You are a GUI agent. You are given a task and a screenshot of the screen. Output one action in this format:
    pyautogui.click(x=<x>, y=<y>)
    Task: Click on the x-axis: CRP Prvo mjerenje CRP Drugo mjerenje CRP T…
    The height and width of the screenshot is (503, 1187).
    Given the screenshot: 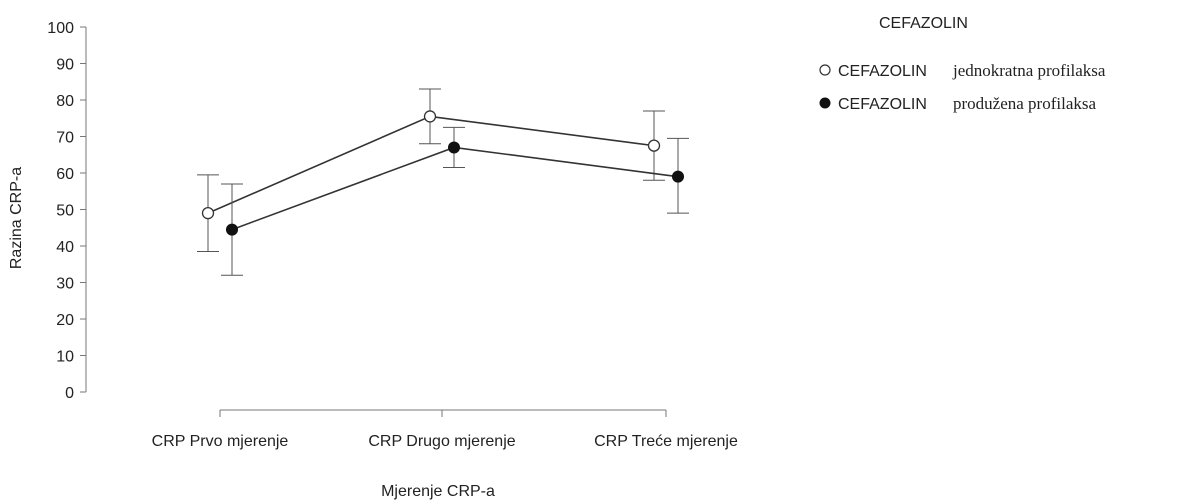 What is the action you would take?
    pyautogui.click(x=445, y=429)
    